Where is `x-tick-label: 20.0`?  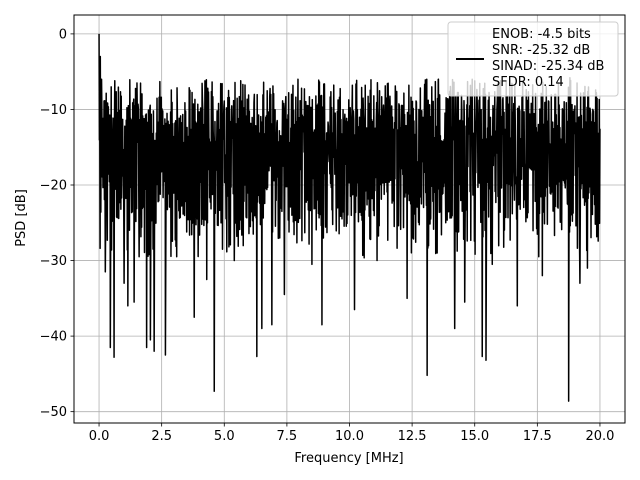
x-tick-label: 20.0 is located at coordinates (599, 436).